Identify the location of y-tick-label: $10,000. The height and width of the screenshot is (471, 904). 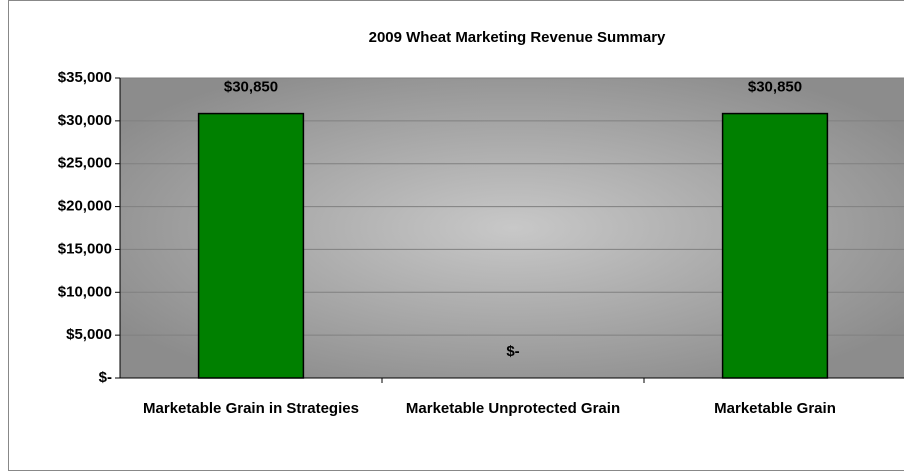
(85, 291).